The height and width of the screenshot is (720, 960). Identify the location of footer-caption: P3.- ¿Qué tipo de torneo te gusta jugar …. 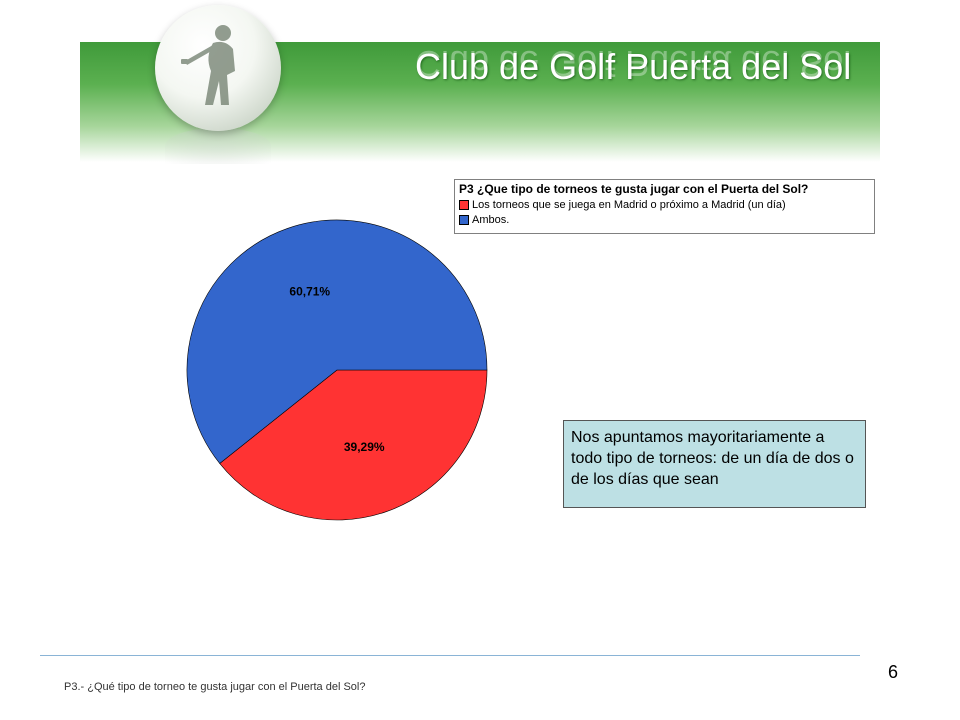
(215, 687).